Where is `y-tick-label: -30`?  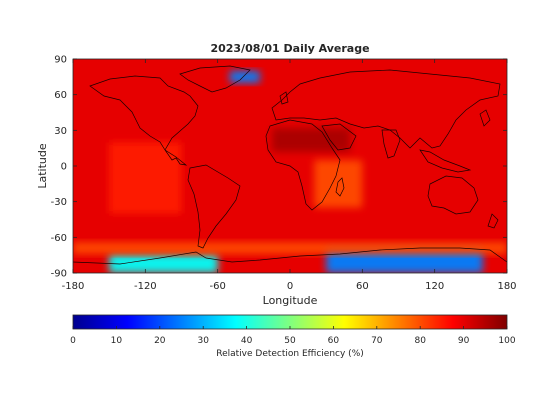
y-tick-label: -30 is located at coordinates (59, 202).